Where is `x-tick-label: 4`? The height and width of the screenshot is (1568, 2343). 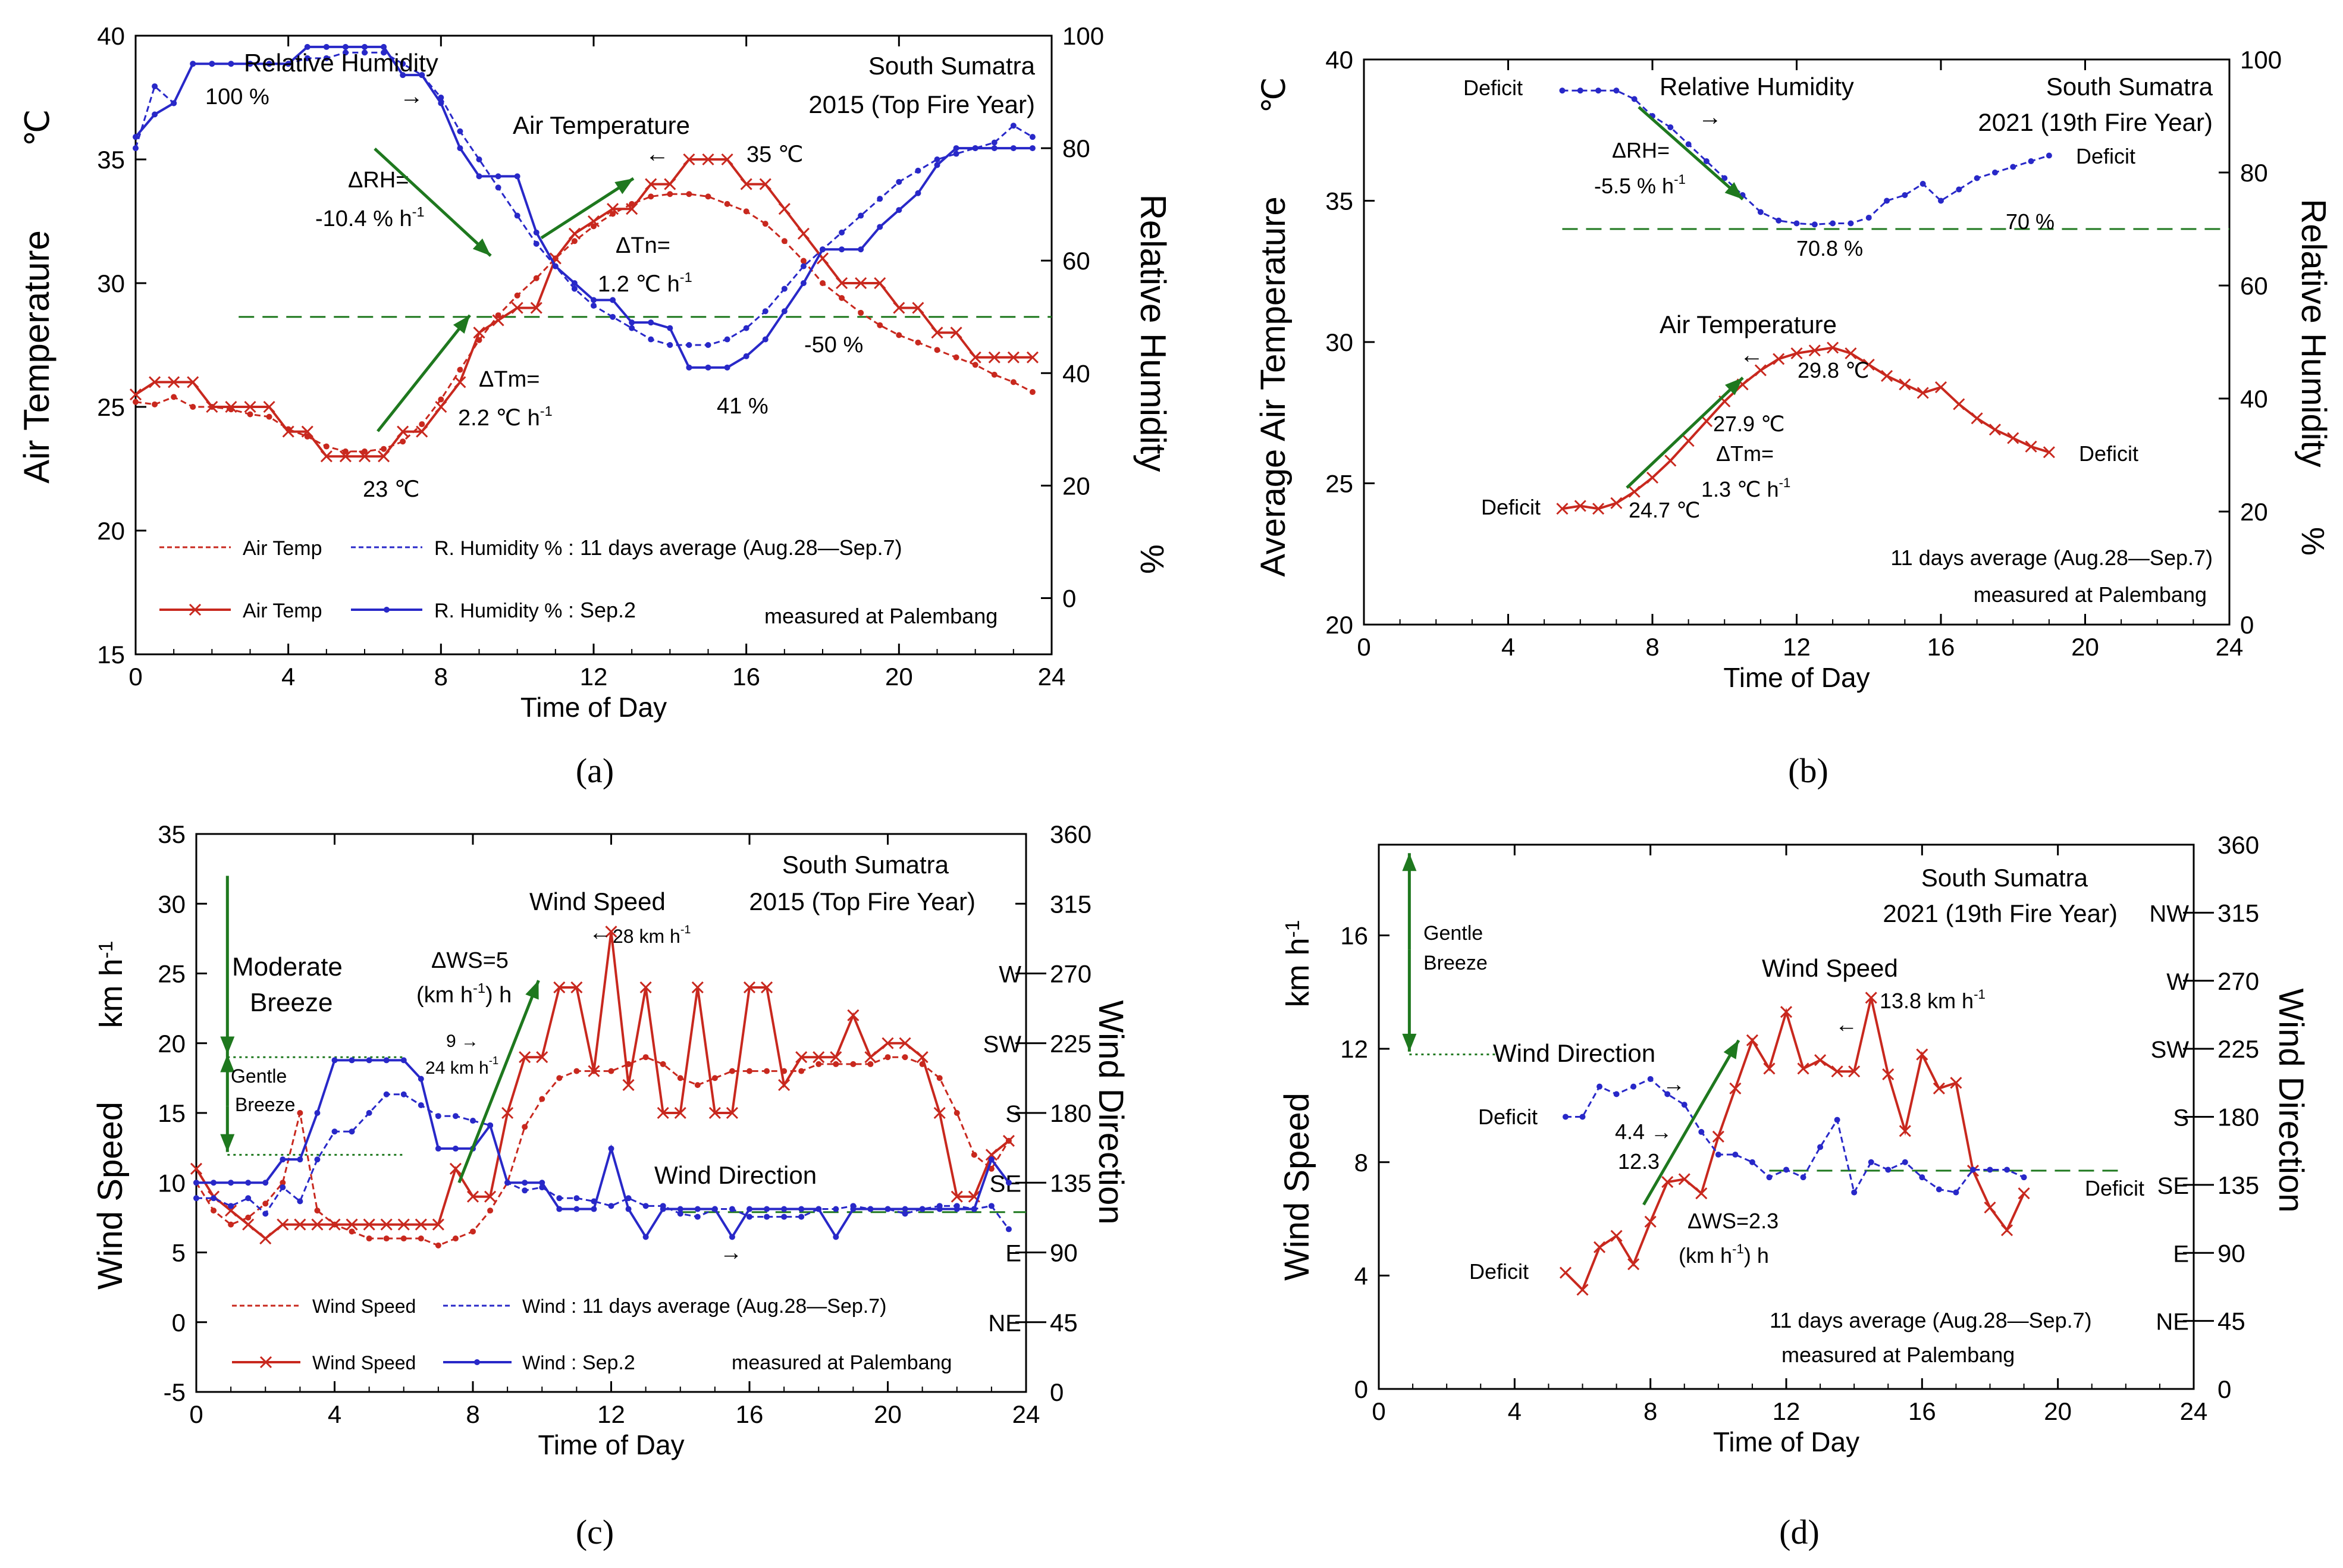
x-tick-label: 4 is located at coordinates (335, 1414).